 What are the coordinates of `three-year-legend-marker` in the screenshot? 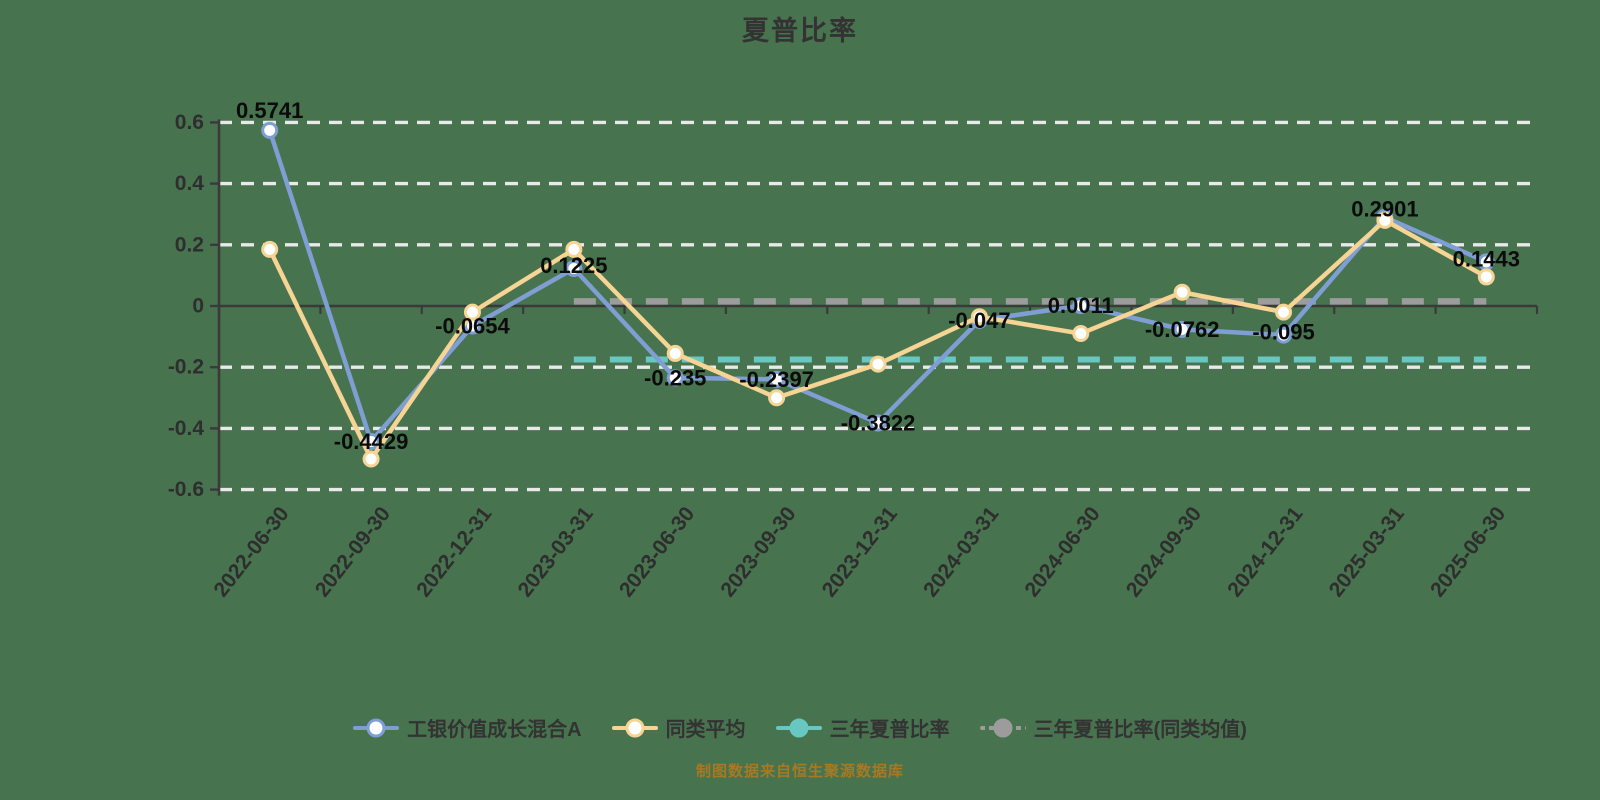 It's located at (798, 728).